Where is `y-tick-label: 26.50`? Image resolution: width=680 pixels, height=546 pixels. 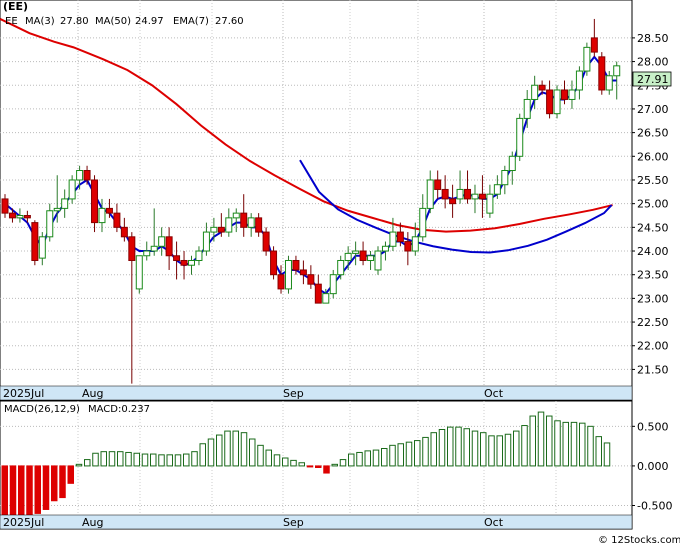 y-tick-label: 26.50 is located at coordinates (653, 133).